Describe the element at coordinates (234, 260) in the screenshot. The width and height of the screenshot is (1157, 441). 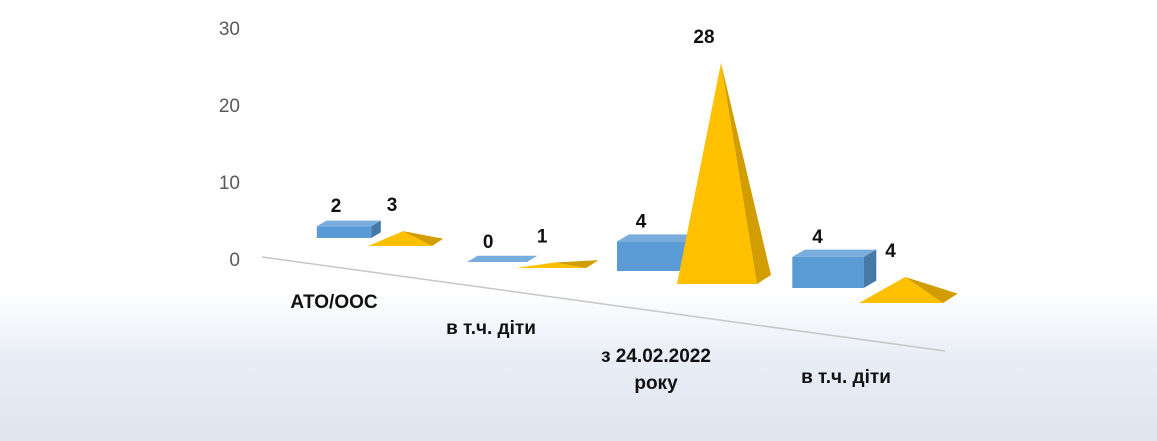
I see `y-tick-label: 0` at that location.